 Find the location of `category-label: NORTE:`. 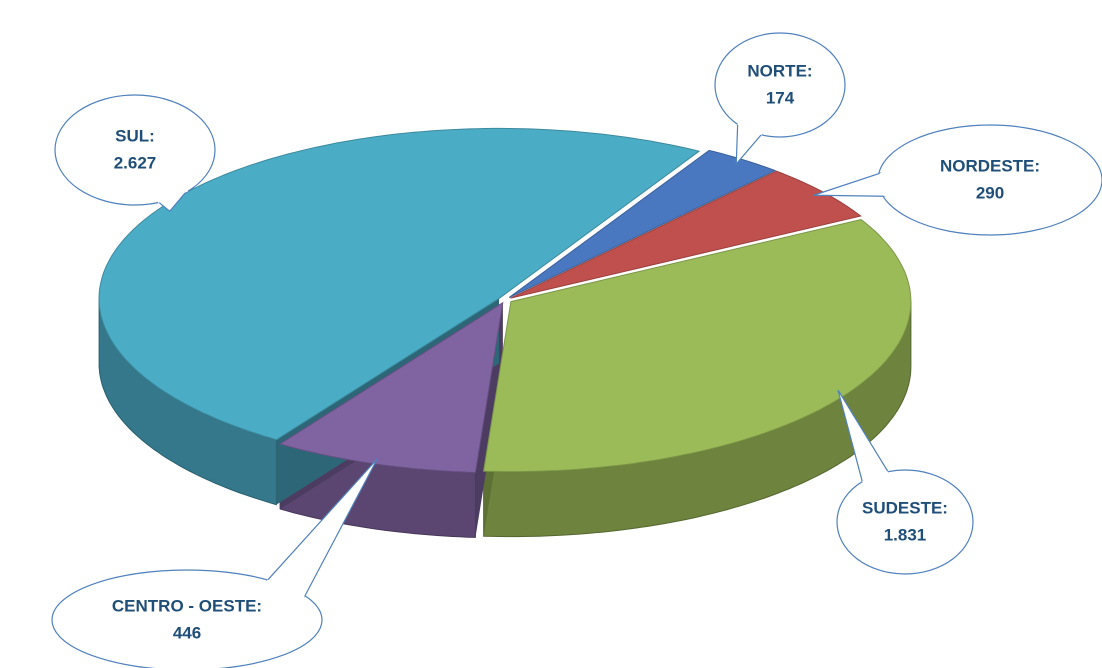

category-label: NORTE: is located at coordinates (779, 70).